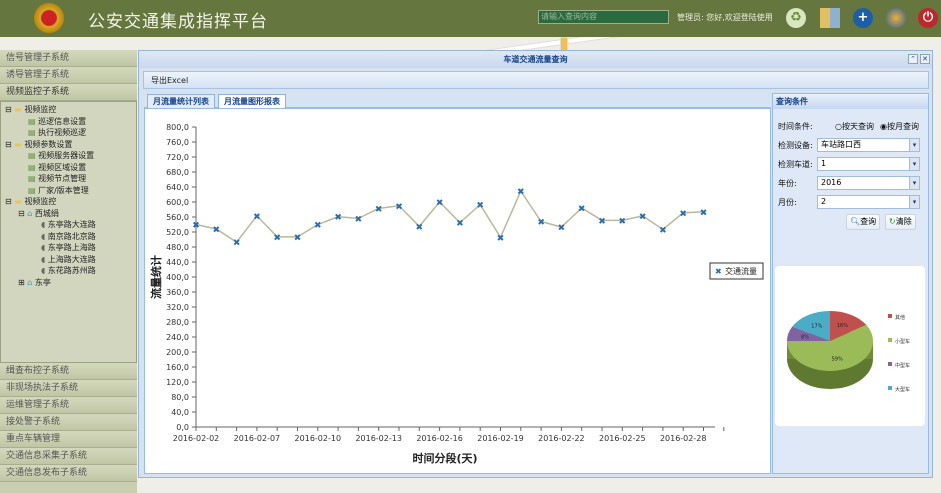 The height and width of the screenshot is (493, 941). I want to click on tree-node: ▤ 视频区域设置, so click(70, 168).